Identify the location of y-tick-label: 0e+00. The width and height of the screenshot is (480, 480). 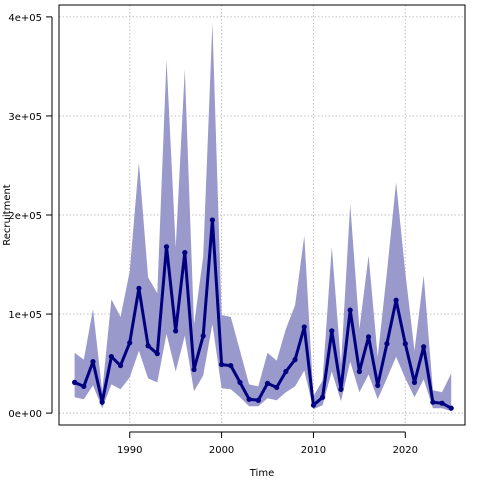
(25, 414).